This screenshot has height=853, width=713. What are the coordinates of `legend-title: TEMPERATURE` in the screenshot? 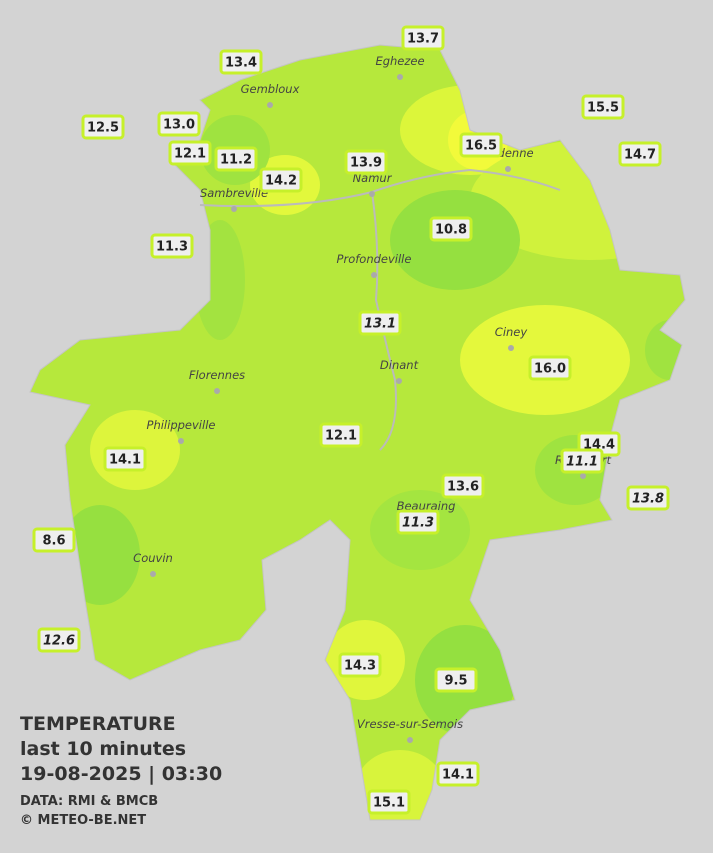 It's located at (98, 724).